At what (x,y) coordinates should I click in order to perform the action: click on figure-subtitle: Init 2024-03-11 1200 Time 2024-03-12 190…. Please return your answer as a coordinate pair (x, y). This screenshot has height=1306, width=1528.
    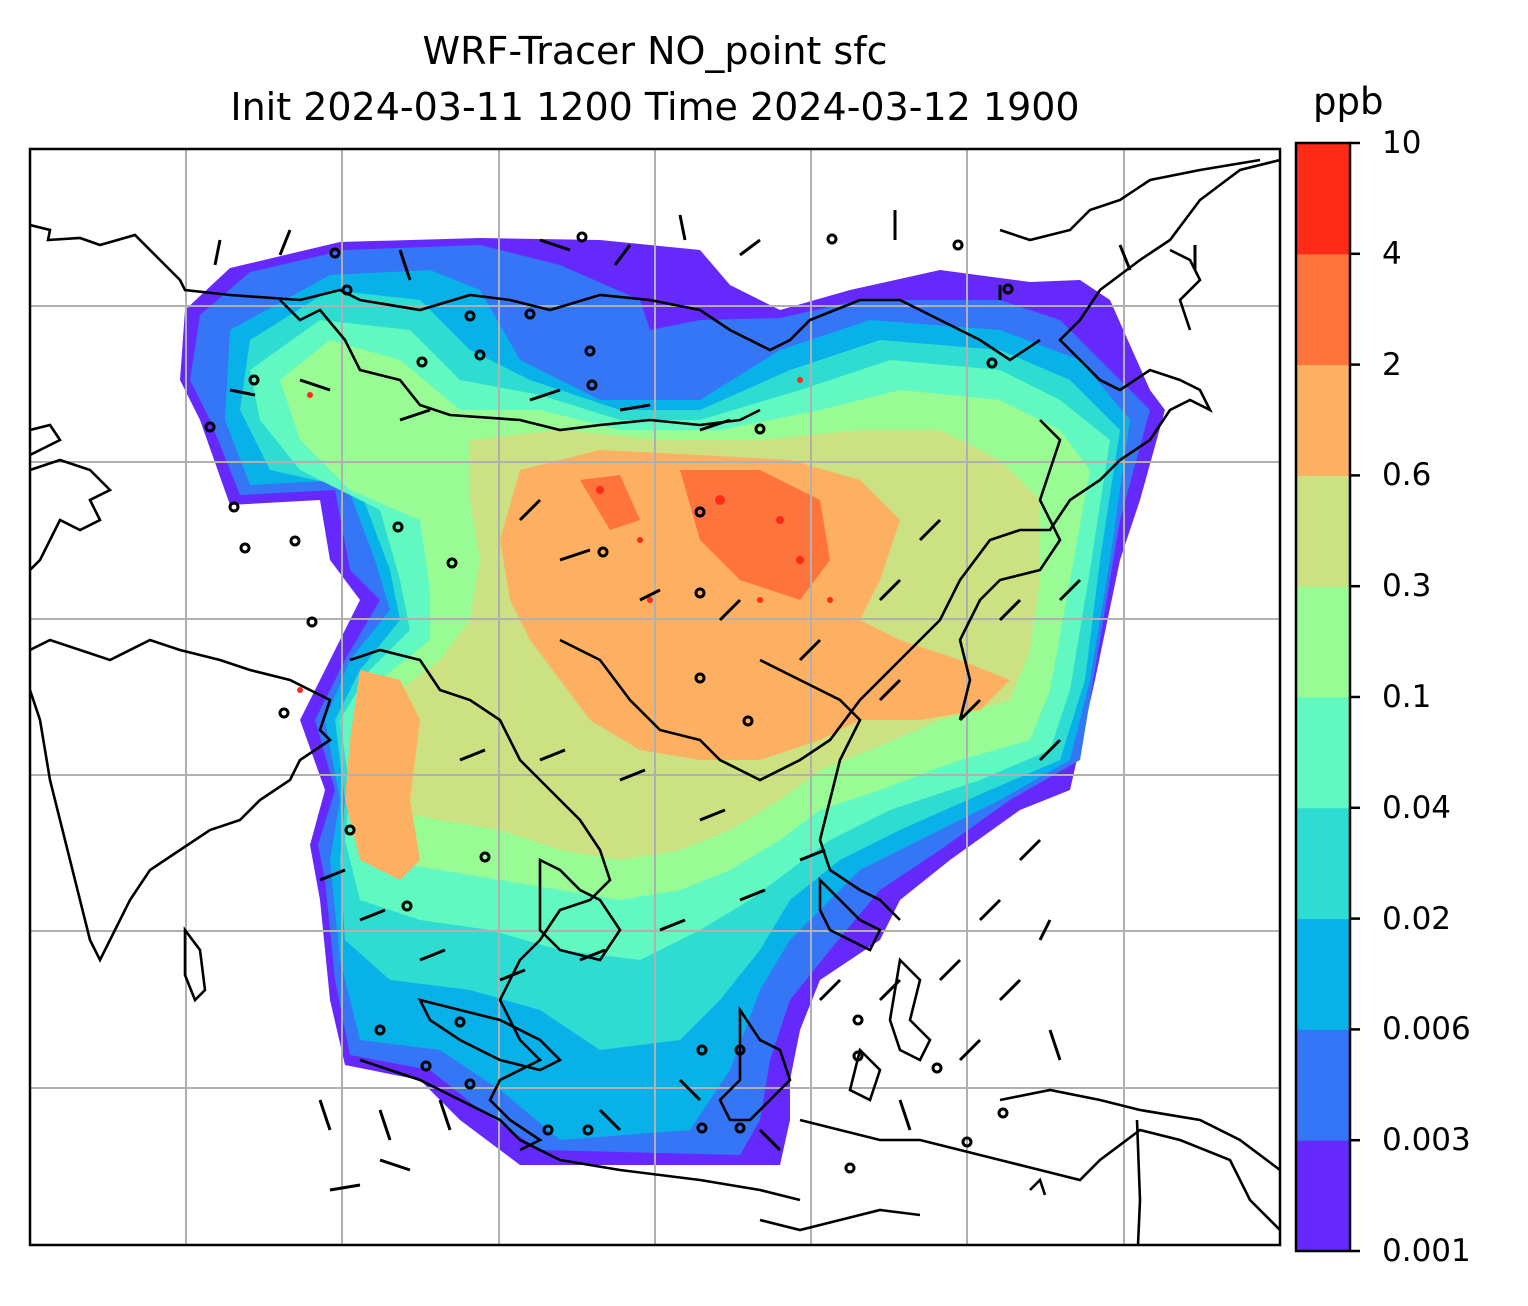
    Looking at the image, I should click on (655, 107).